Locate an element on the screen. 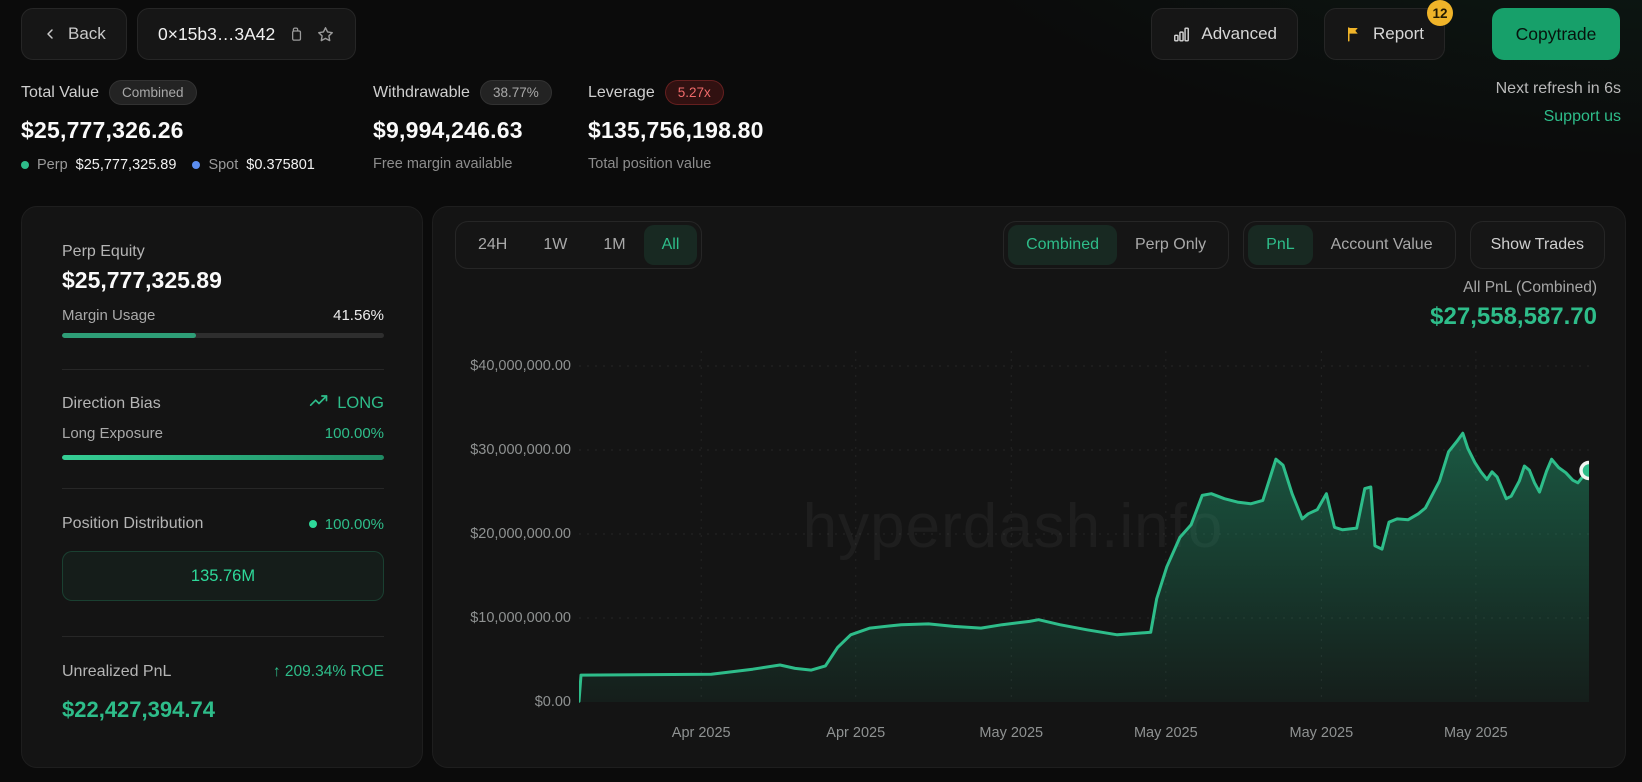  unrealized-pnl-value: $22,427,394.74 is located at coordinates (138, 709).